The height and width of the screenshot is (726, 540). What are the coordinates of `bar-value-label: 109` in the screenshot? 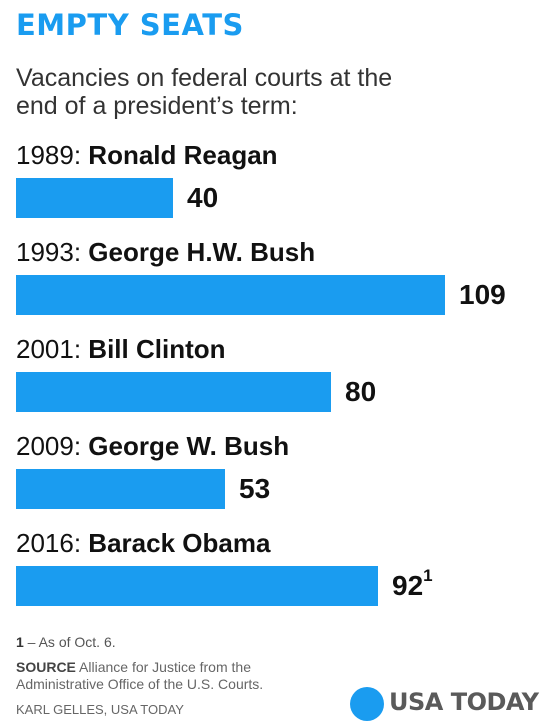 It's located at (482, 295).